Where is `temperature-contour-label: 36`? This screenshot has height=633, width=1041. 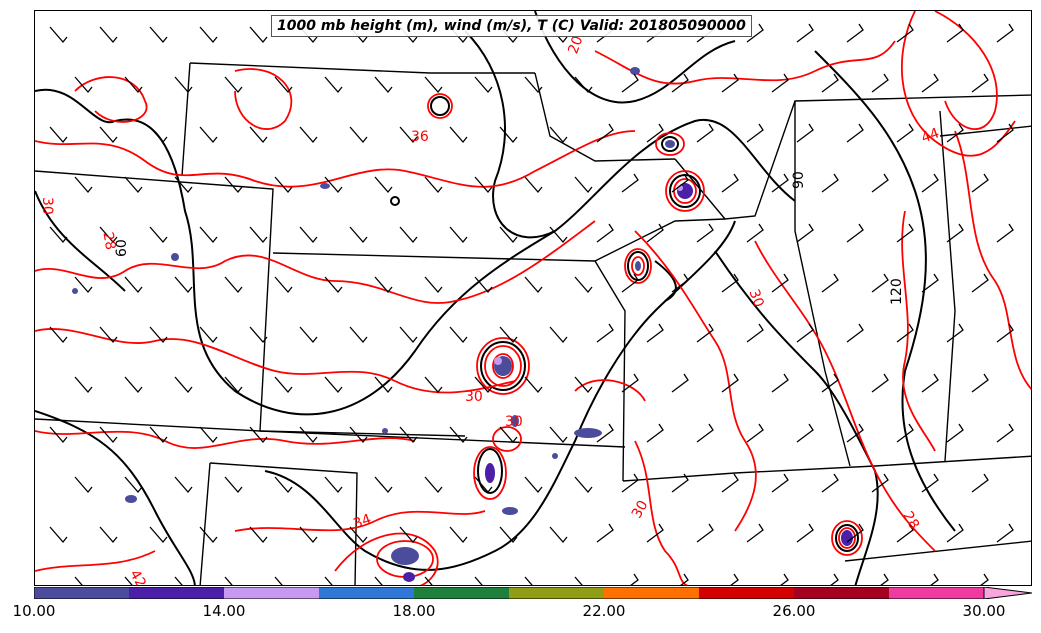 temperature-contour-label: 36 is located at coordinates (420, 137).